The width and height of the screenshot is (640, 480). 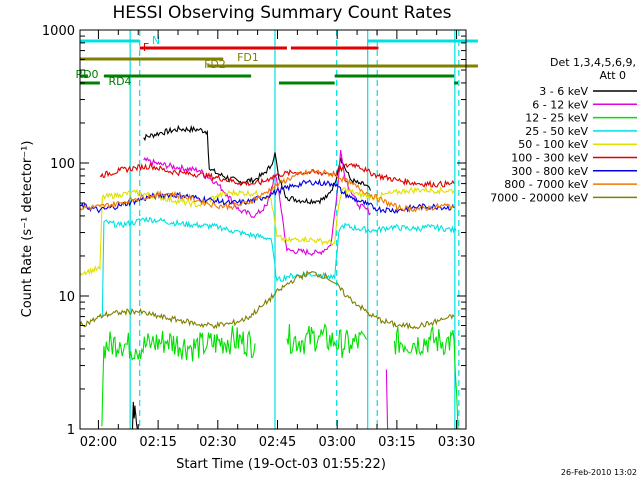 What do you see at coordinates (599, 472) in the screenshot?
I see `timestamp: 26-Feb-2010 13:02` at bounding box center [599, 472].